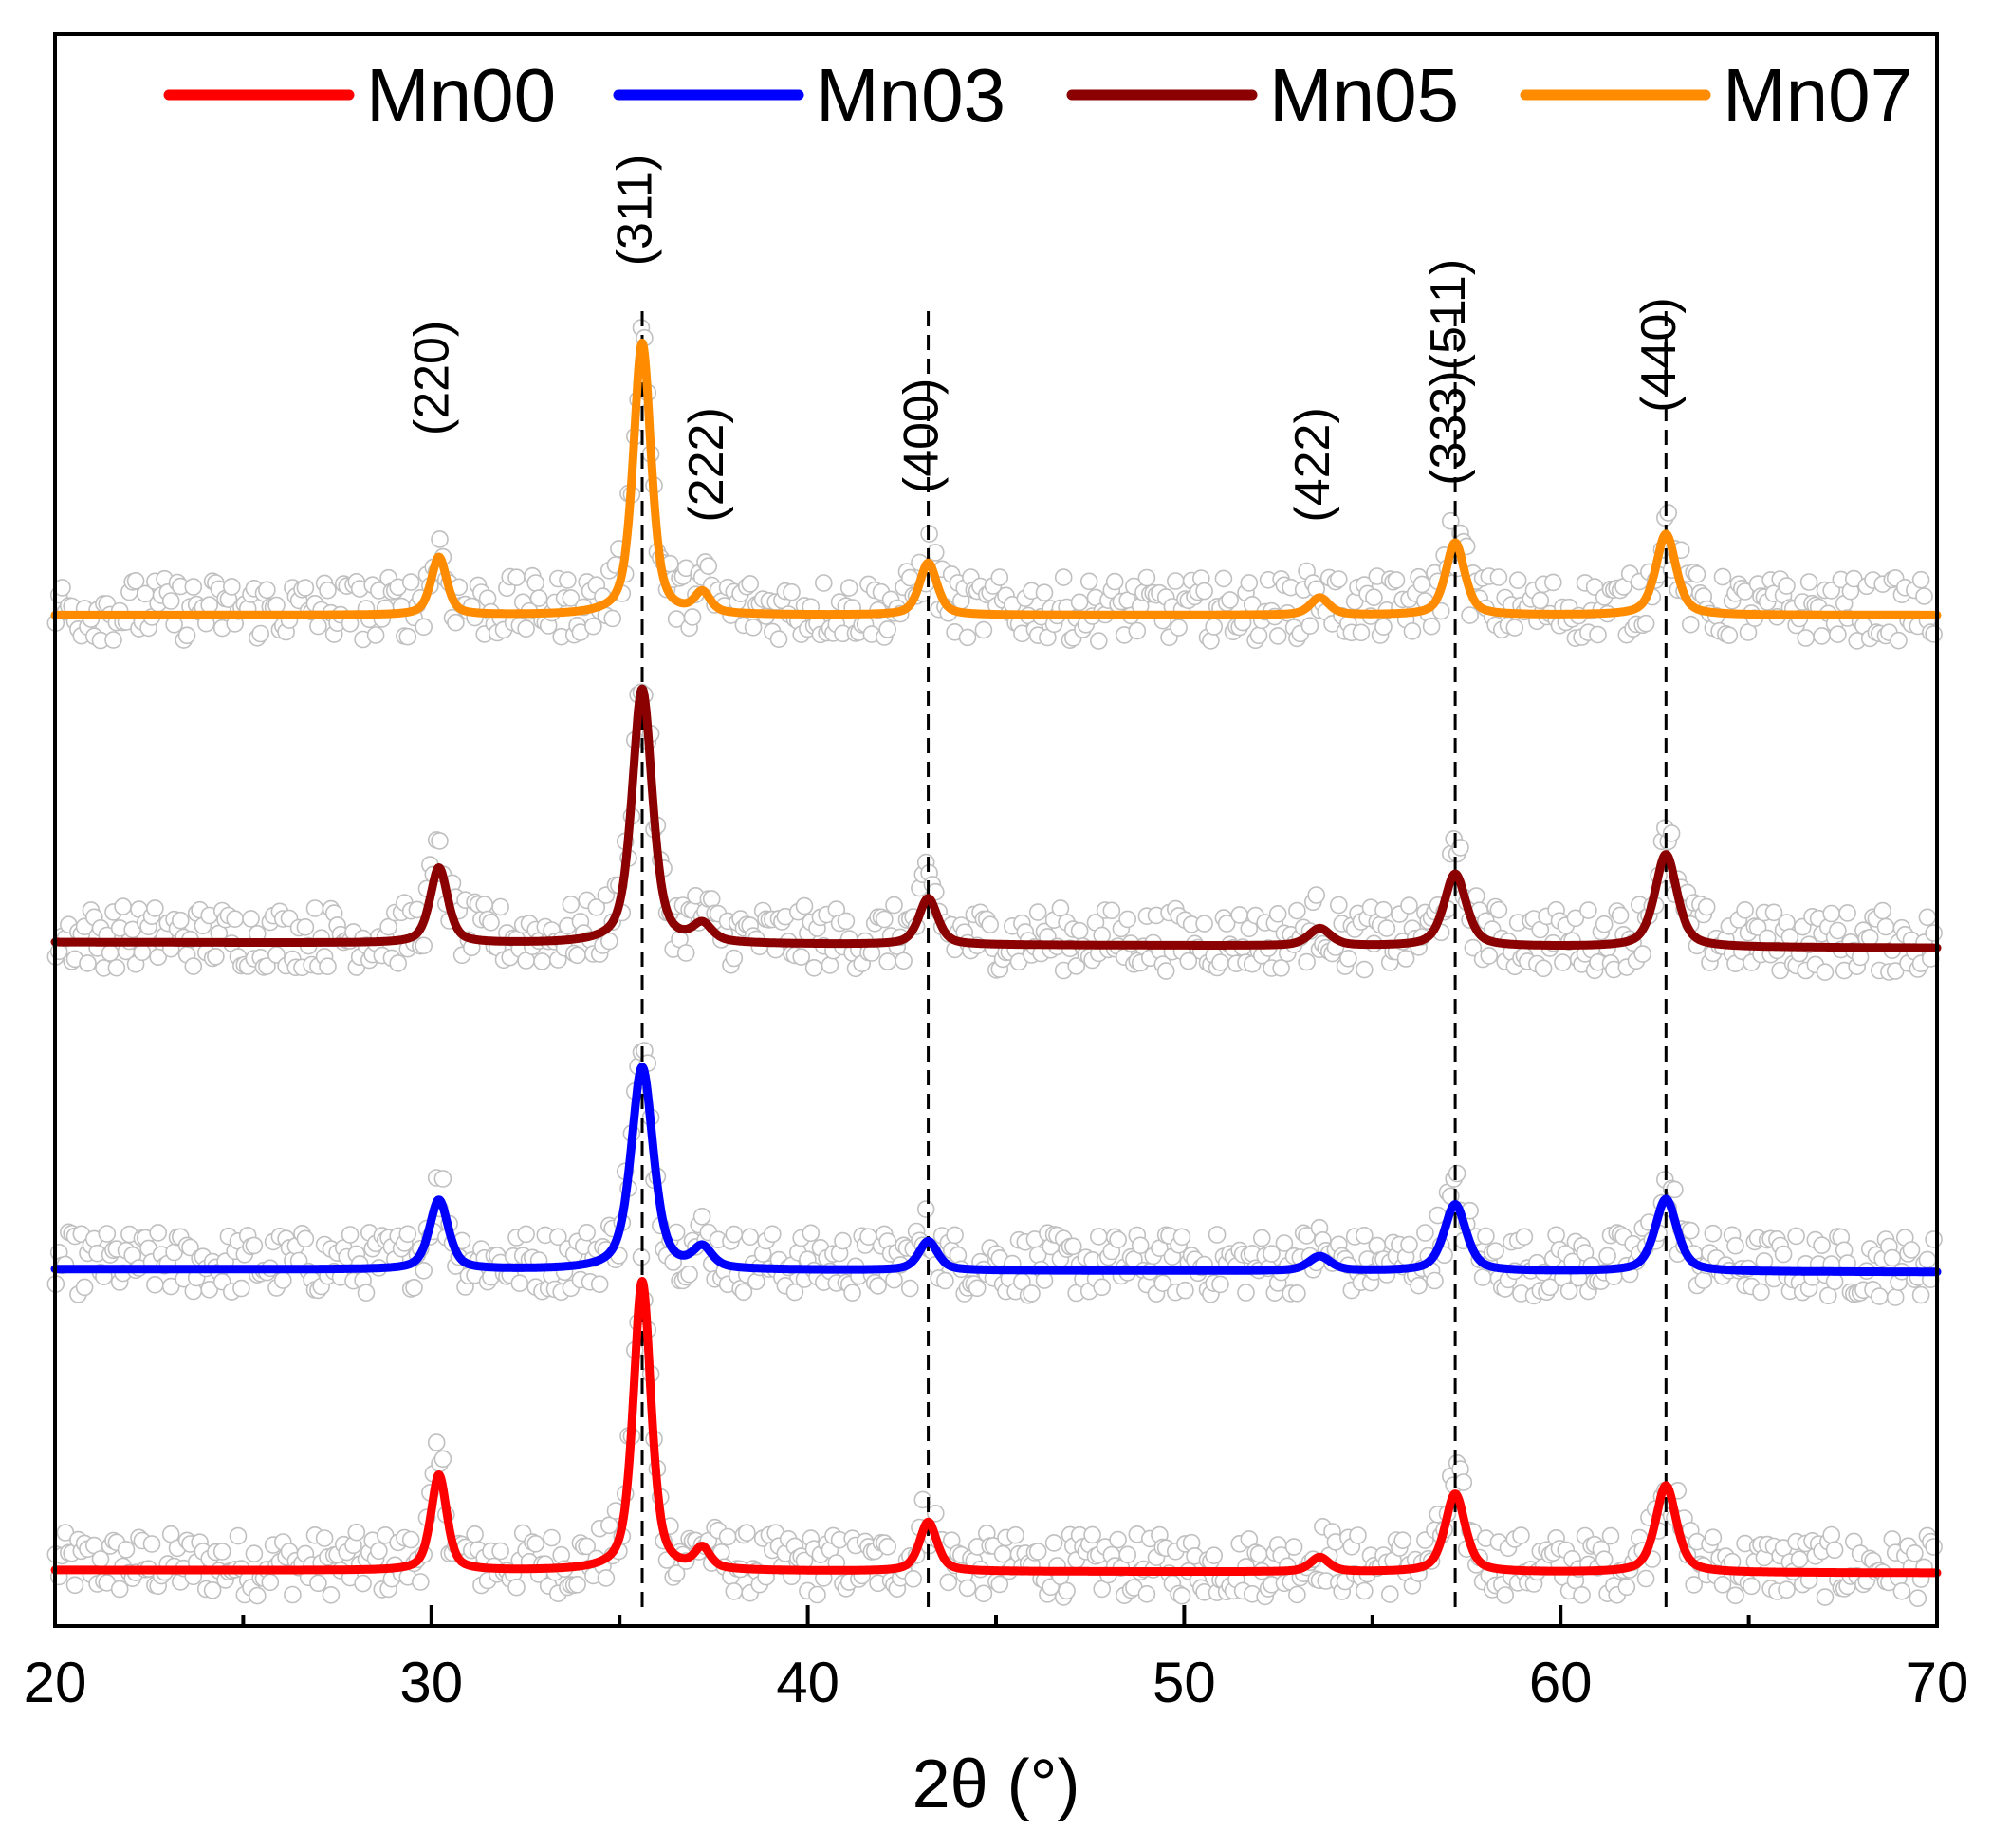  I want to click on peak-label: (222), so click(707, 464).